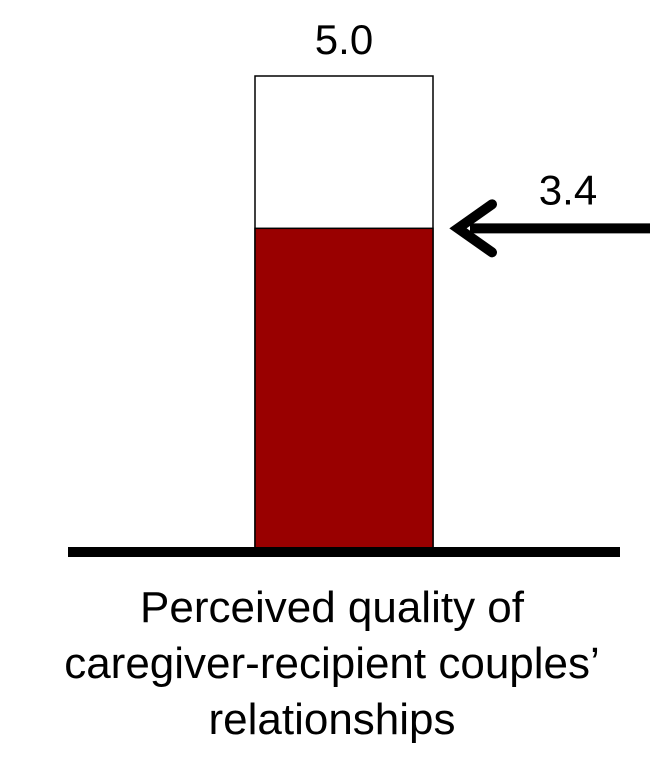  I want to click on max-label: 5.0, so click(344, 39).